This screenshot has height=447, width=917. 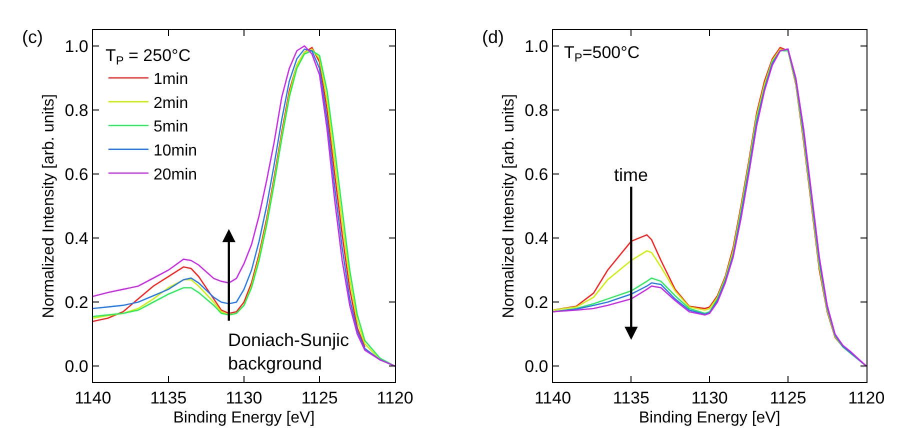 What do you see at coordinates (175, 151) in the screenshot?
I see `legend-label: 10min` at bounding box center [175, 151].